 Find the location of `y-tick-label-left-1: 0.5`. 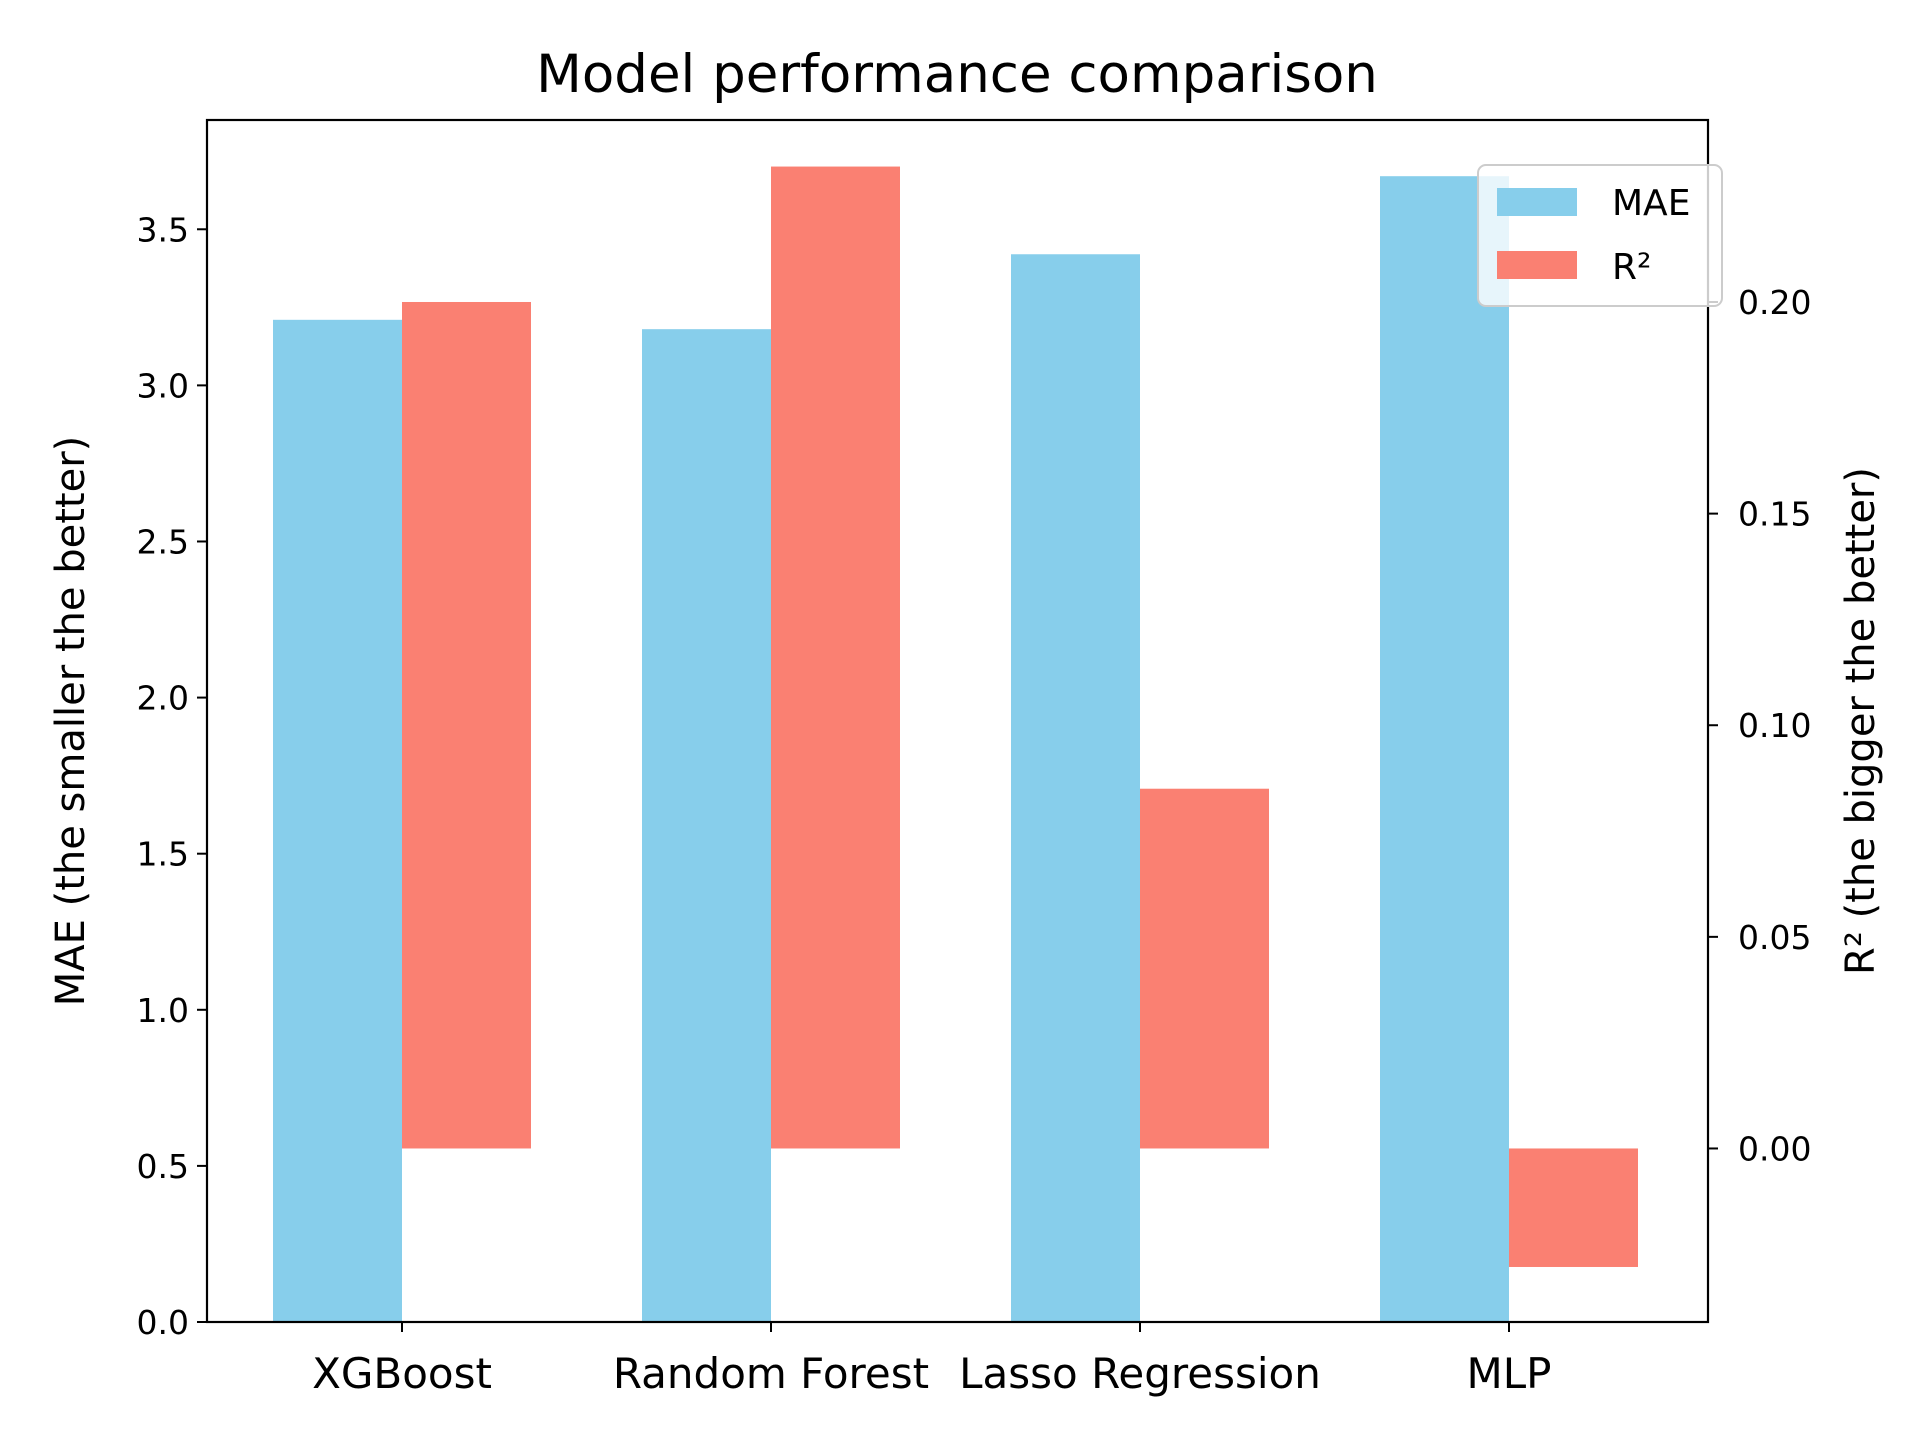

y-tick-label-left-1: 0.5 is located at coordinates (163, 1166).